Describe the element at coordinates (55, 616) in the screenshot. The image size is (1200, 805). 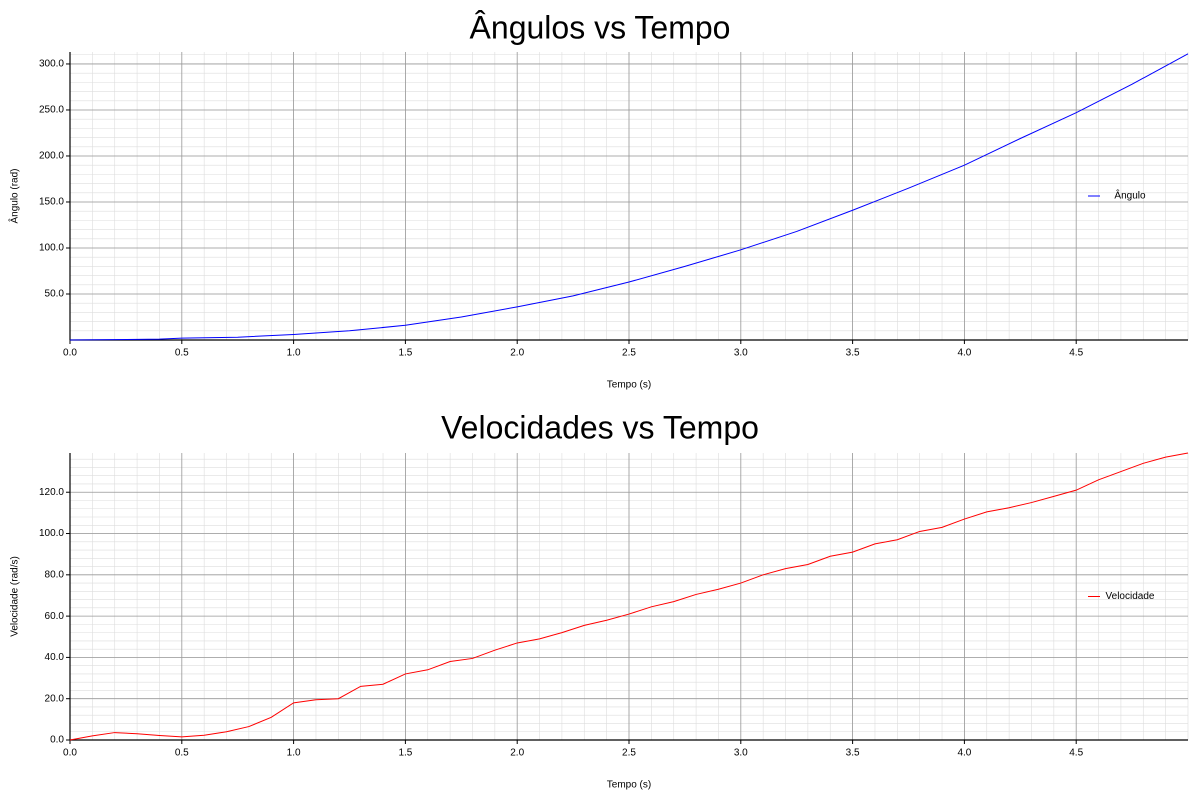
I see `y-tick-label: 60.0` at that location.